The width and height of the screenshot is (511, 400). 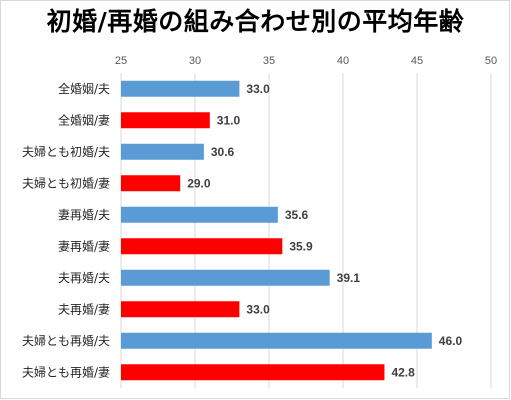 I want to click on x-tick-label: 40, so click(x=343, y=61).